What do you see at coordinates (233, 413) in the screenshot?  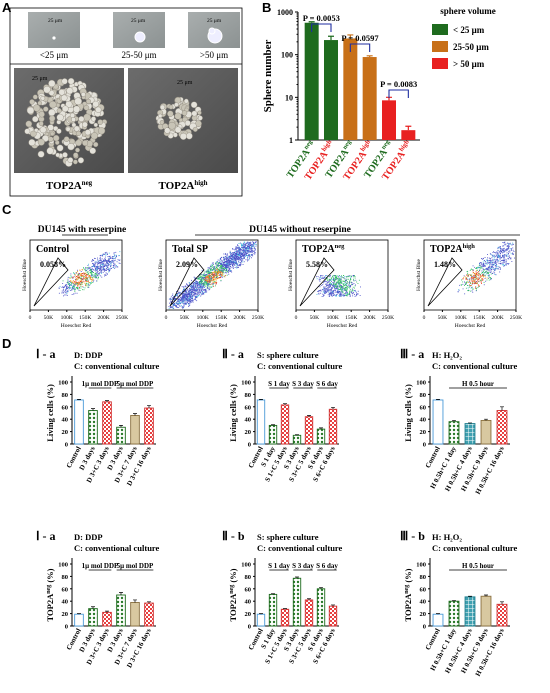 I see `chart-d-ylabel: Living cells (%)` at bounding box center [233, 413].